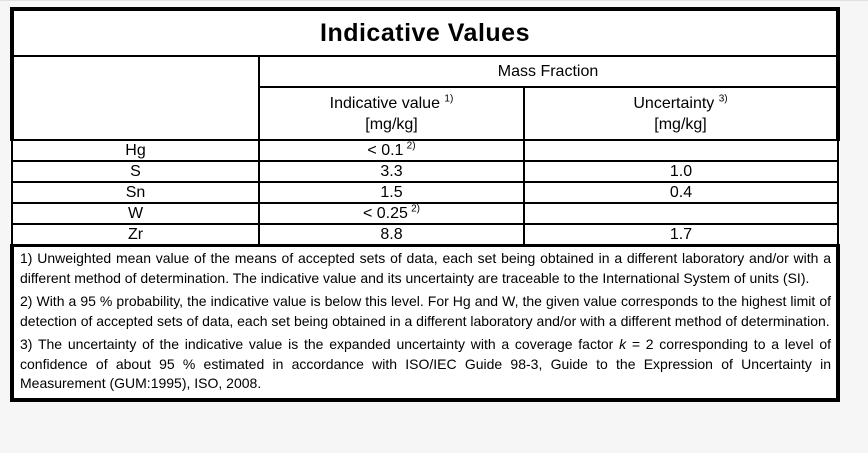 The width and height of the screenshot is (868, 453). I want to click on footnote-ref-1: 1), so click(449, 99).